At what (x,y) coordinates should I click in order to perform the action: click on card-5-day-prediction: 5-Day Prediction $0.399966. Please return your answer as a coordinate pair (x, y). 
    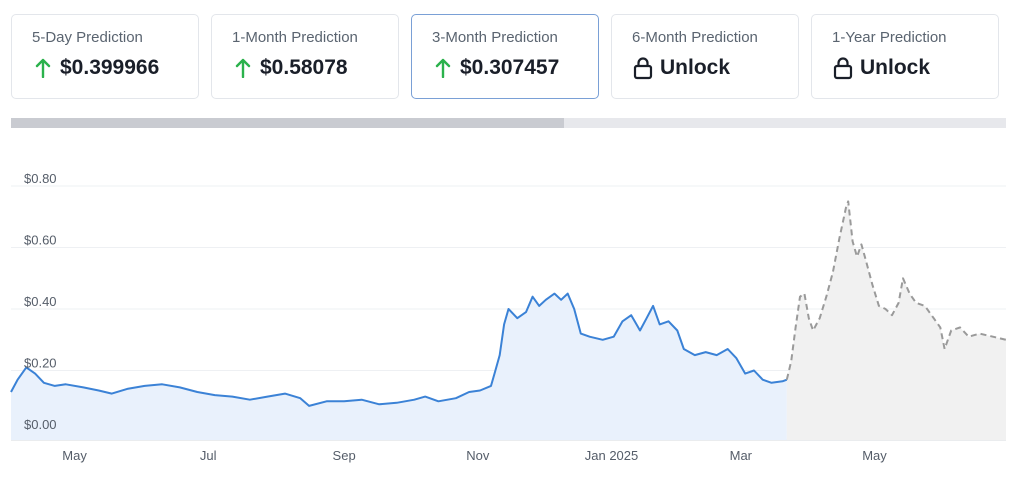
    Looking at the image, I should click on (105, 56).